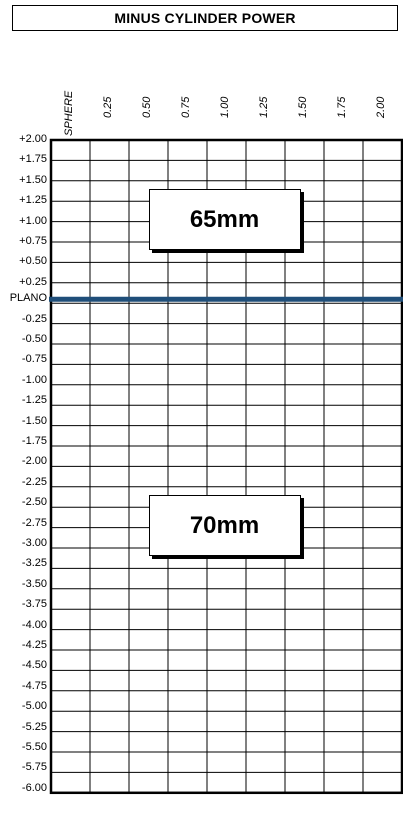  I want to click on zone-label-65mm: 65mm, so click(225, 219).